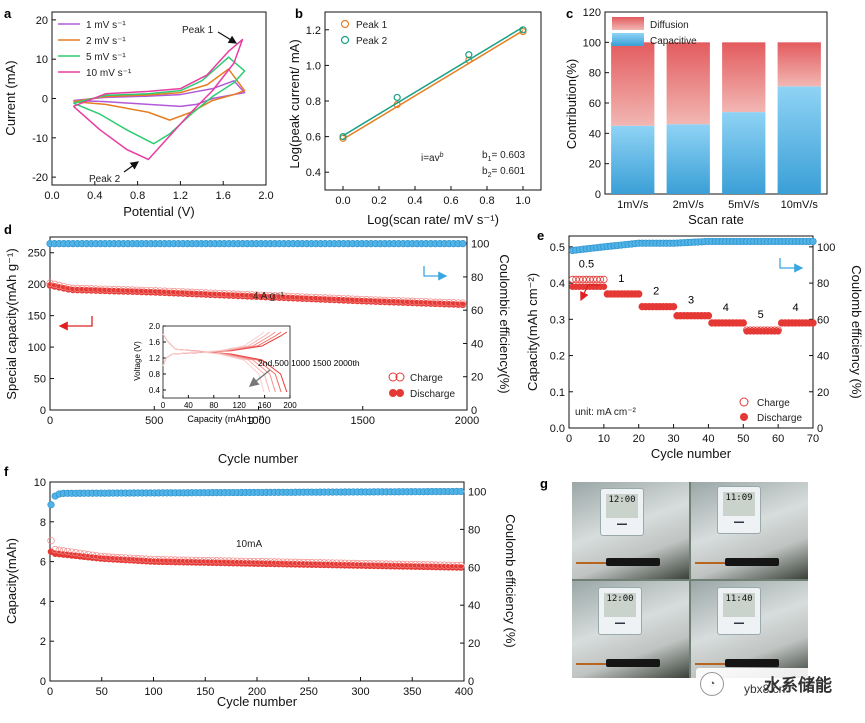  I want to click on panel-d-x-tick-label: 2000, so click(467, 421).